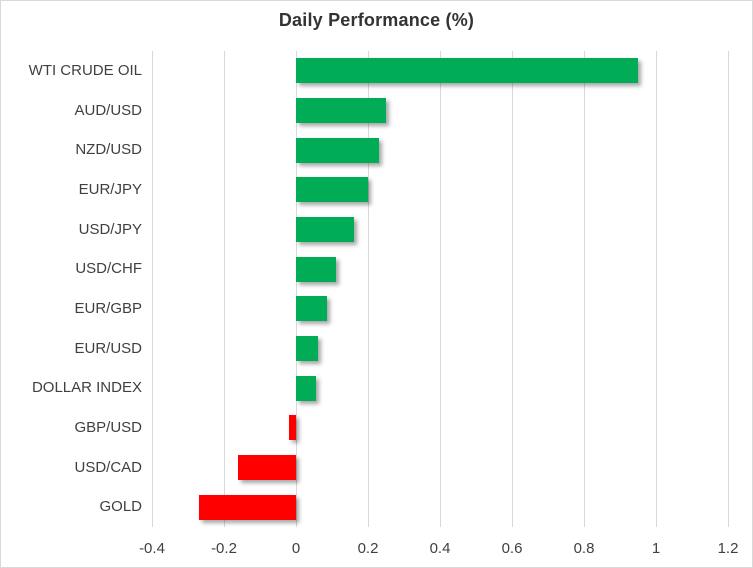 This screenshot has height=568, width=753. What do you see at coordinates (467, 71) in the screenshot?
I see `bar-wti-crude-oil` at bounding box center [467, 71].